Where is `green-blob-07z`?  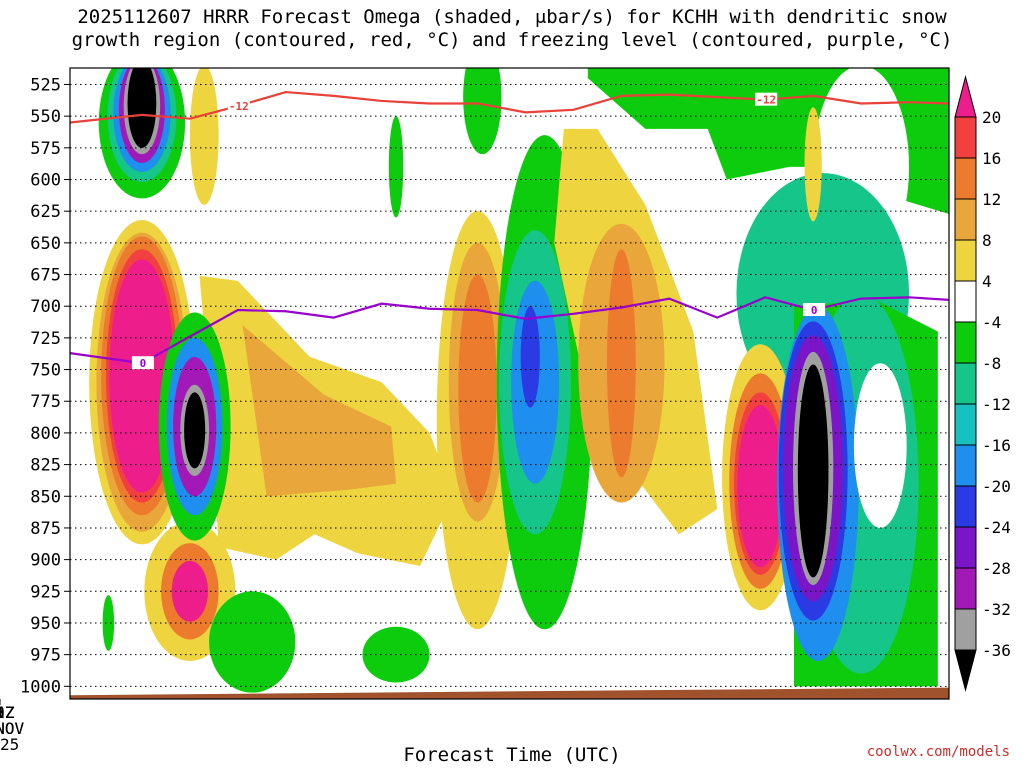 green-blob-07z is located at coordinates (108, 623).